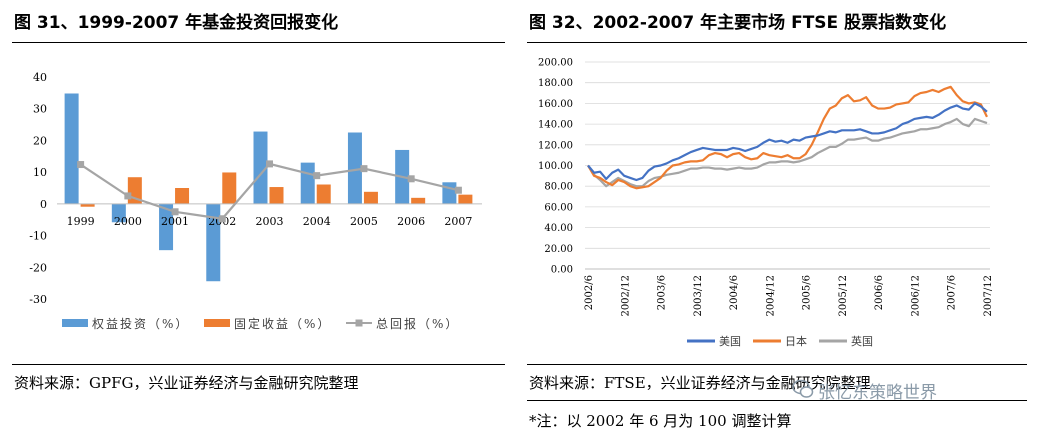 The width and height of the screenshot is (1040, 435). I want to click on x-tick-label: 2003/12, so click(698, 296).